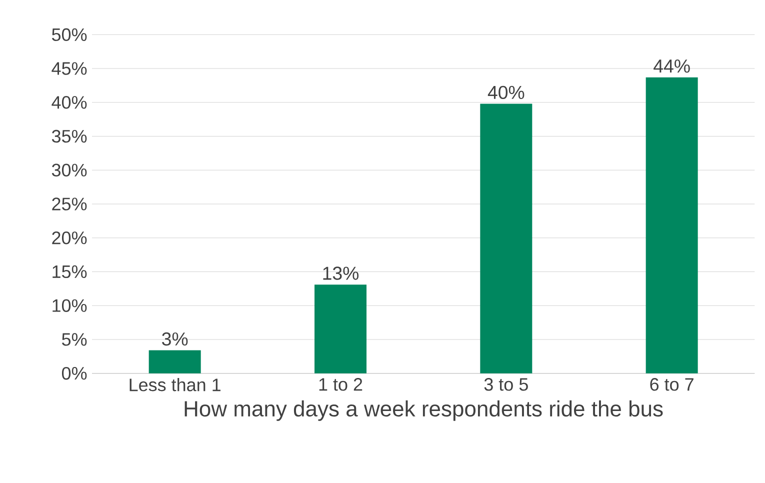 The width and height of the screenshot is (765, 483). Describe the element at coordinates (672, 66) in the screenshot. I see `data-label: 44%` at that location.